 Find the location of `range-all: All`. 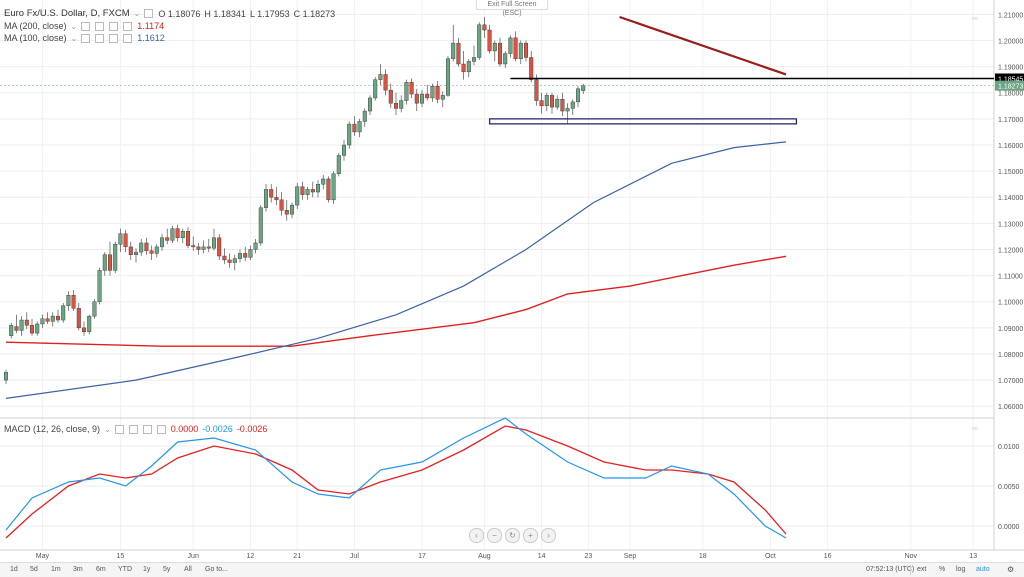

range-all: All is located at coordinates (188, 569).